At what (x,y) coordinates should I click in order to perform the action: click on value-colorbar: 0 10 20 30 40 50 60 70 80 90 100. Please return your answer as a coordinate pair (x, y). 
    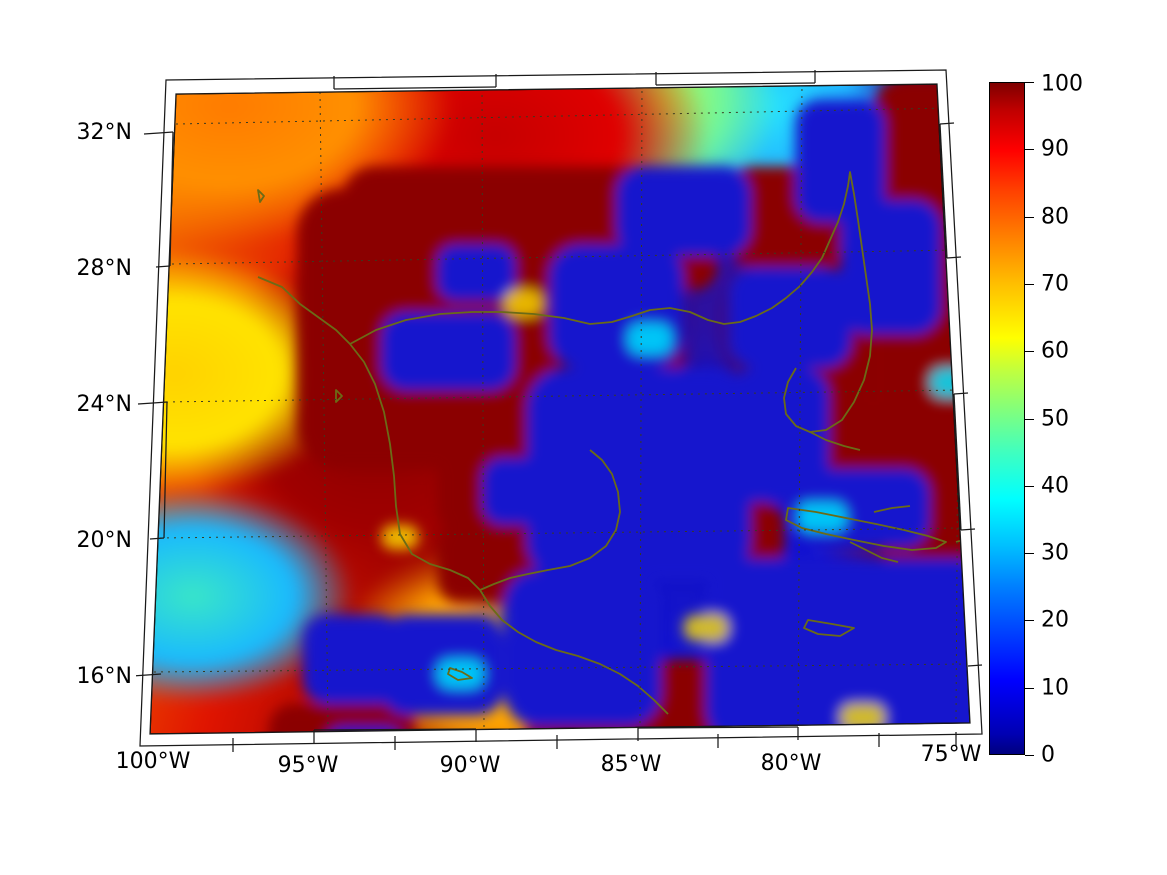
    Looking at the image, I should click on (1036, 420).